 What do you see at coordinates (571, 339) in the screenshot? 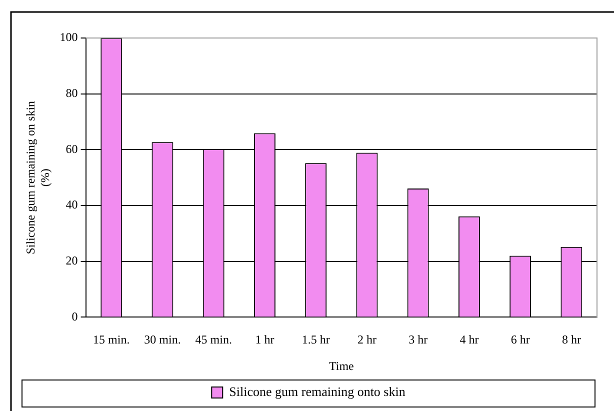
I see `x-tick-label: 8 hr` at bounding box center [571, 339].